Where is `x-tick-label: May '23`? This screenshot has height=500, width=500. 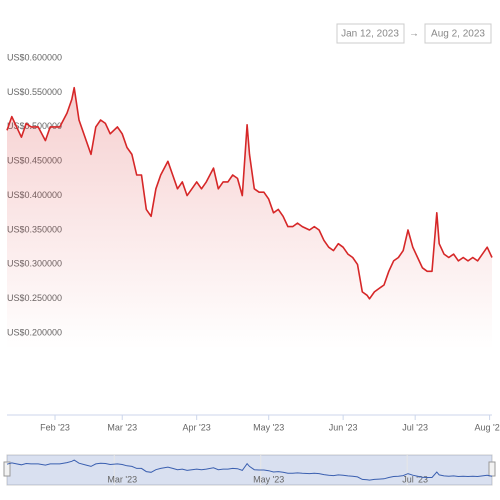 x-tick-label: May '23 is located at coordinates (268, 427).